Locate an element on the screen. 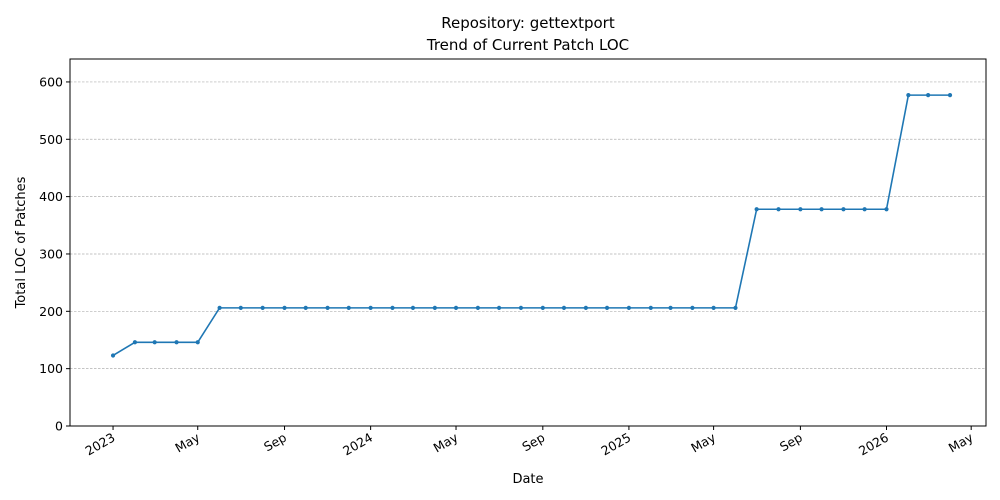 Image resolution: width=1000 pixels, height=500 pixels. y-tick-label: 300 is located at coordinates (51, 253).